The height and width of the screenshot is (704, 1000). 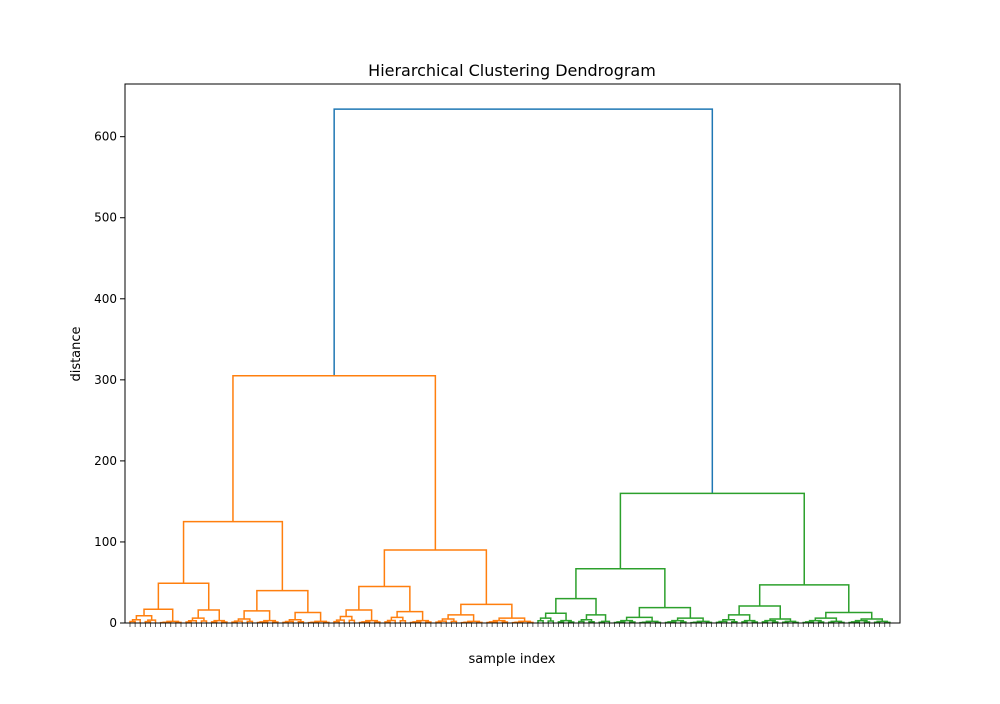 What do you see at coordinates (105, 380) in the screenshot?
I see `y-tick-label: 300` at bounding box center [105, 380].